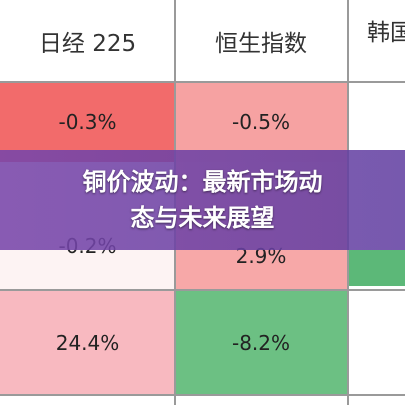 The image size is (405, 405). What do you see at coordinates (87, 44) in the screenshot?
I see `column-header: 日经 225` at bounding box center [87, 44].